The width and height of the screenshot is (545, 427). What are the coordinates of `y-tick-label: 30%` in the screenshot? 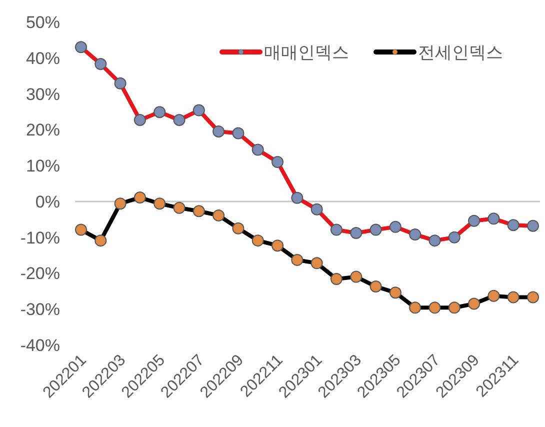 It's located at (43, 94).